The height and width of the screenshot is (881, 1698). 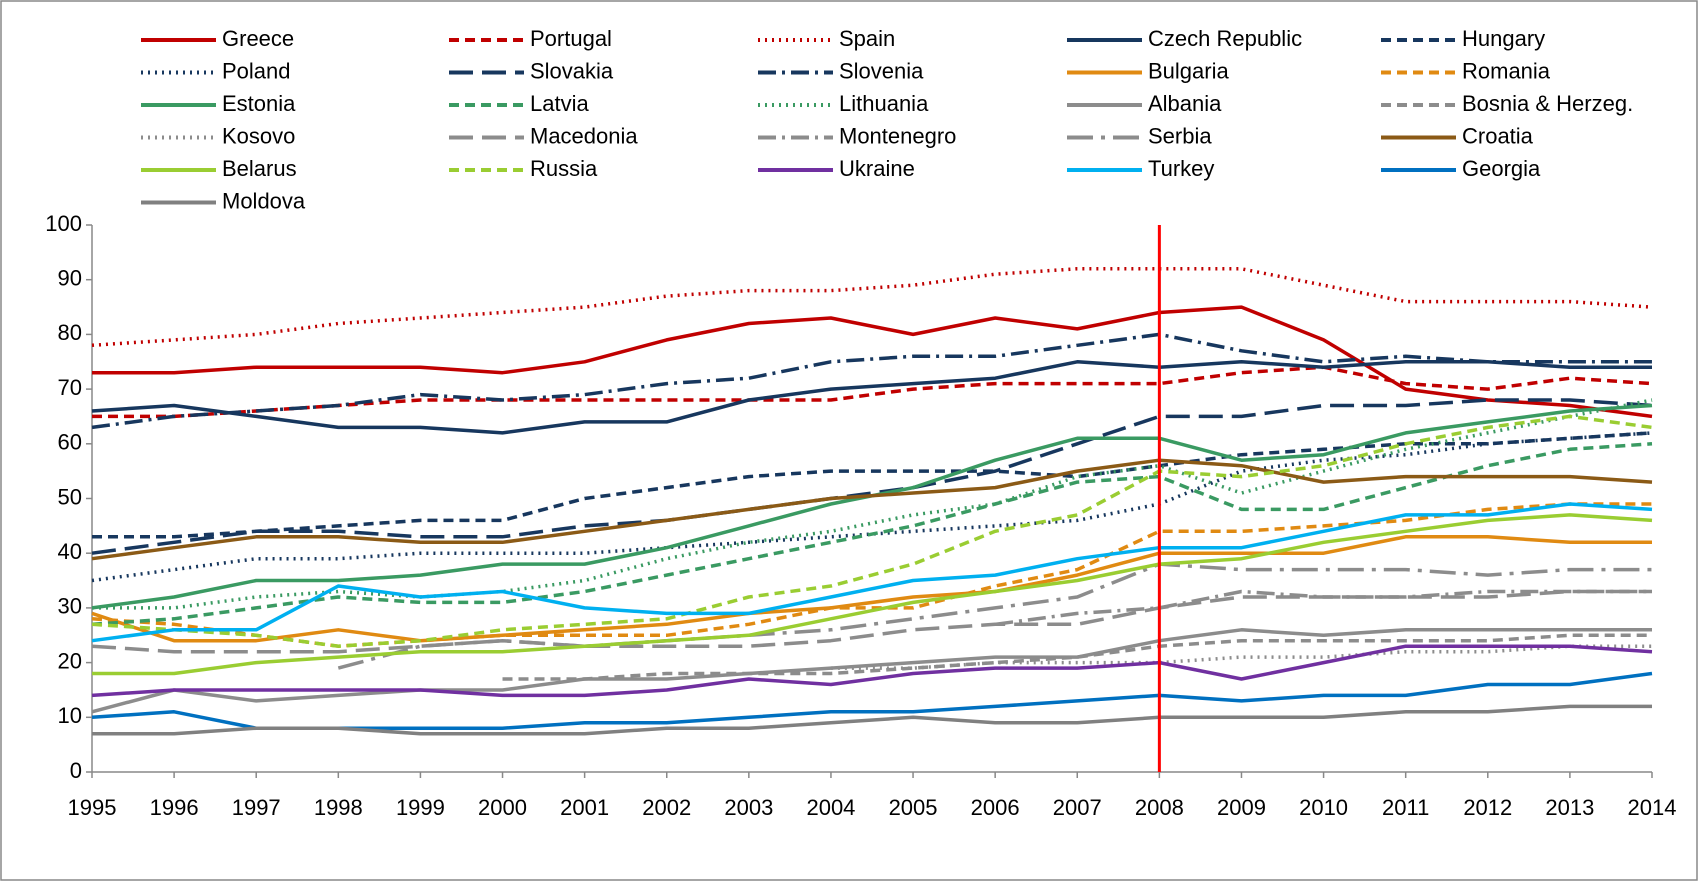 What do you see at coordinates (877, 168) in the screenshot?
I see `legend-label: Ukraine` at bounding box center [877, 168].